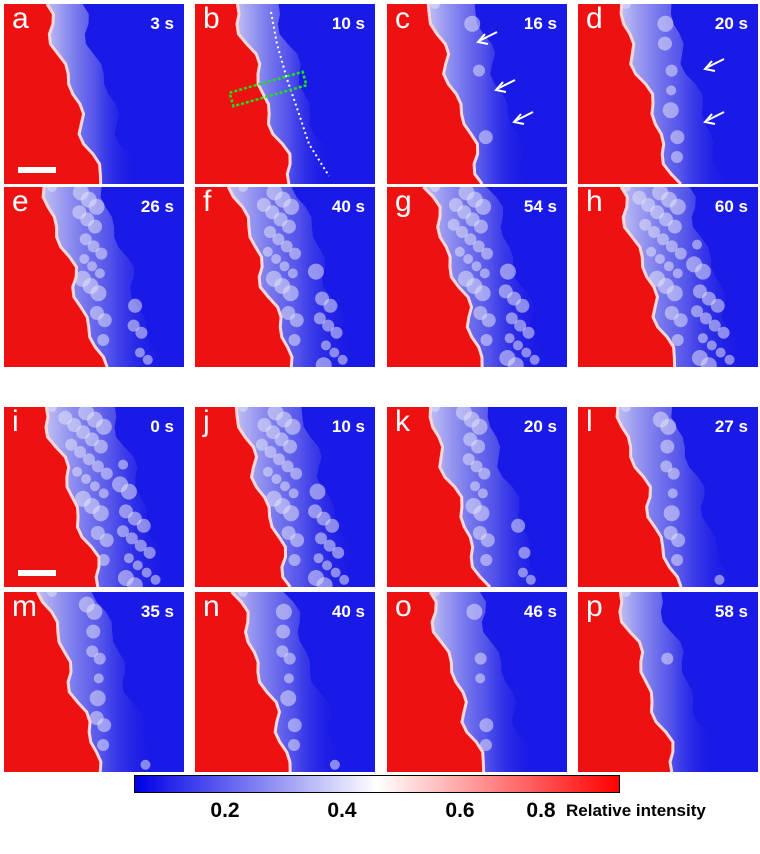  I want to click on panel-label: n, so click(211, 607).